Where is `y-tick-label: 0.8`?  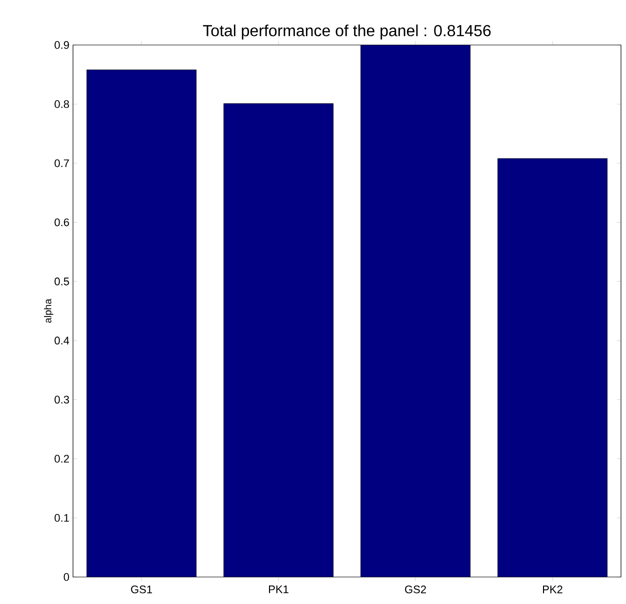 y-tick-label: 0.8 is located at coordinates (61, 104).